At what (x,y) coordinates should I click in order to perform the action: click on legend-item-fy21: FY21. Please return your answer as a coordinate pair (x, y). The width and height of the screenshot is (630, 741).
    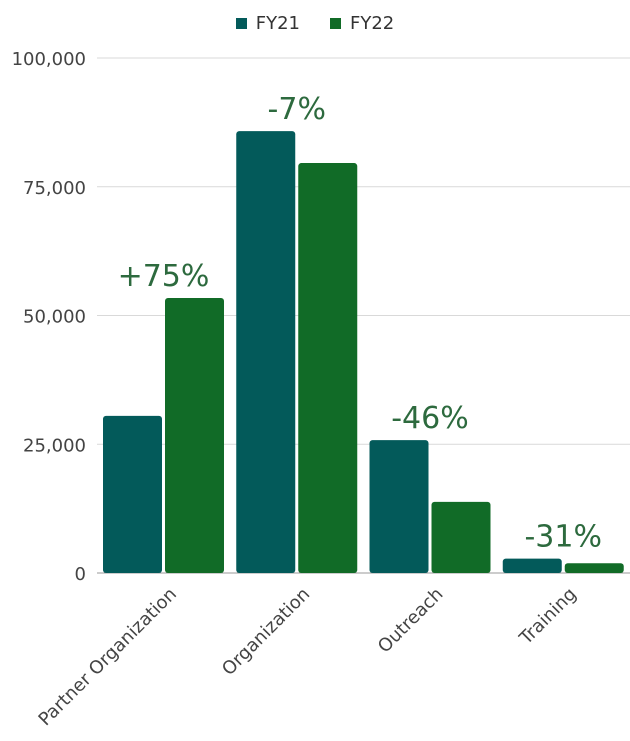
    Looking at the image, I should click on (267, 23).